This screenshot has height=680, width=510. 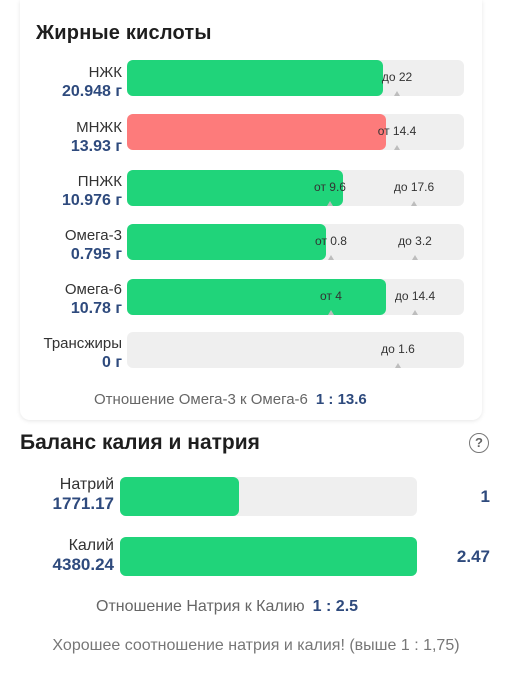 What do you see at coordinates (83, 503) in the screenshot?
I see `row-amount: 1771.17` at bounding box center [83, 503].